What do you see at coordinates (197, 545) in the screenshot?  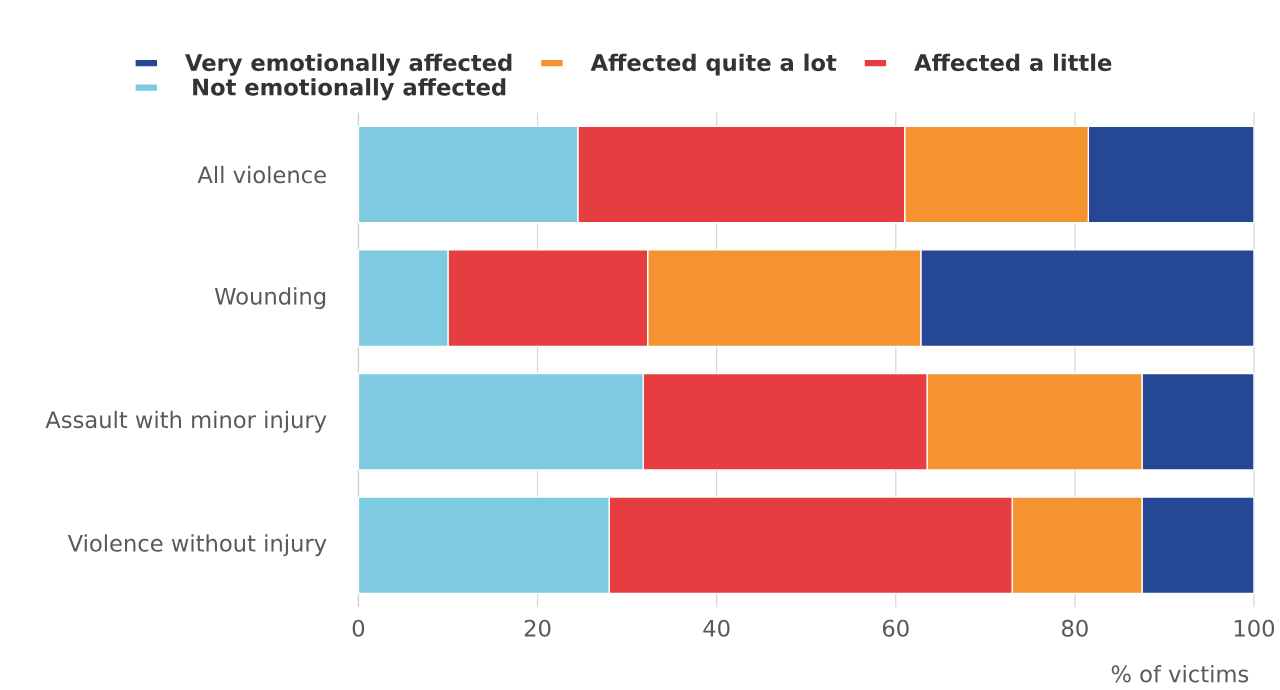 I see `y-tick-label: Violence without injury` at bounding box center [197, 545].